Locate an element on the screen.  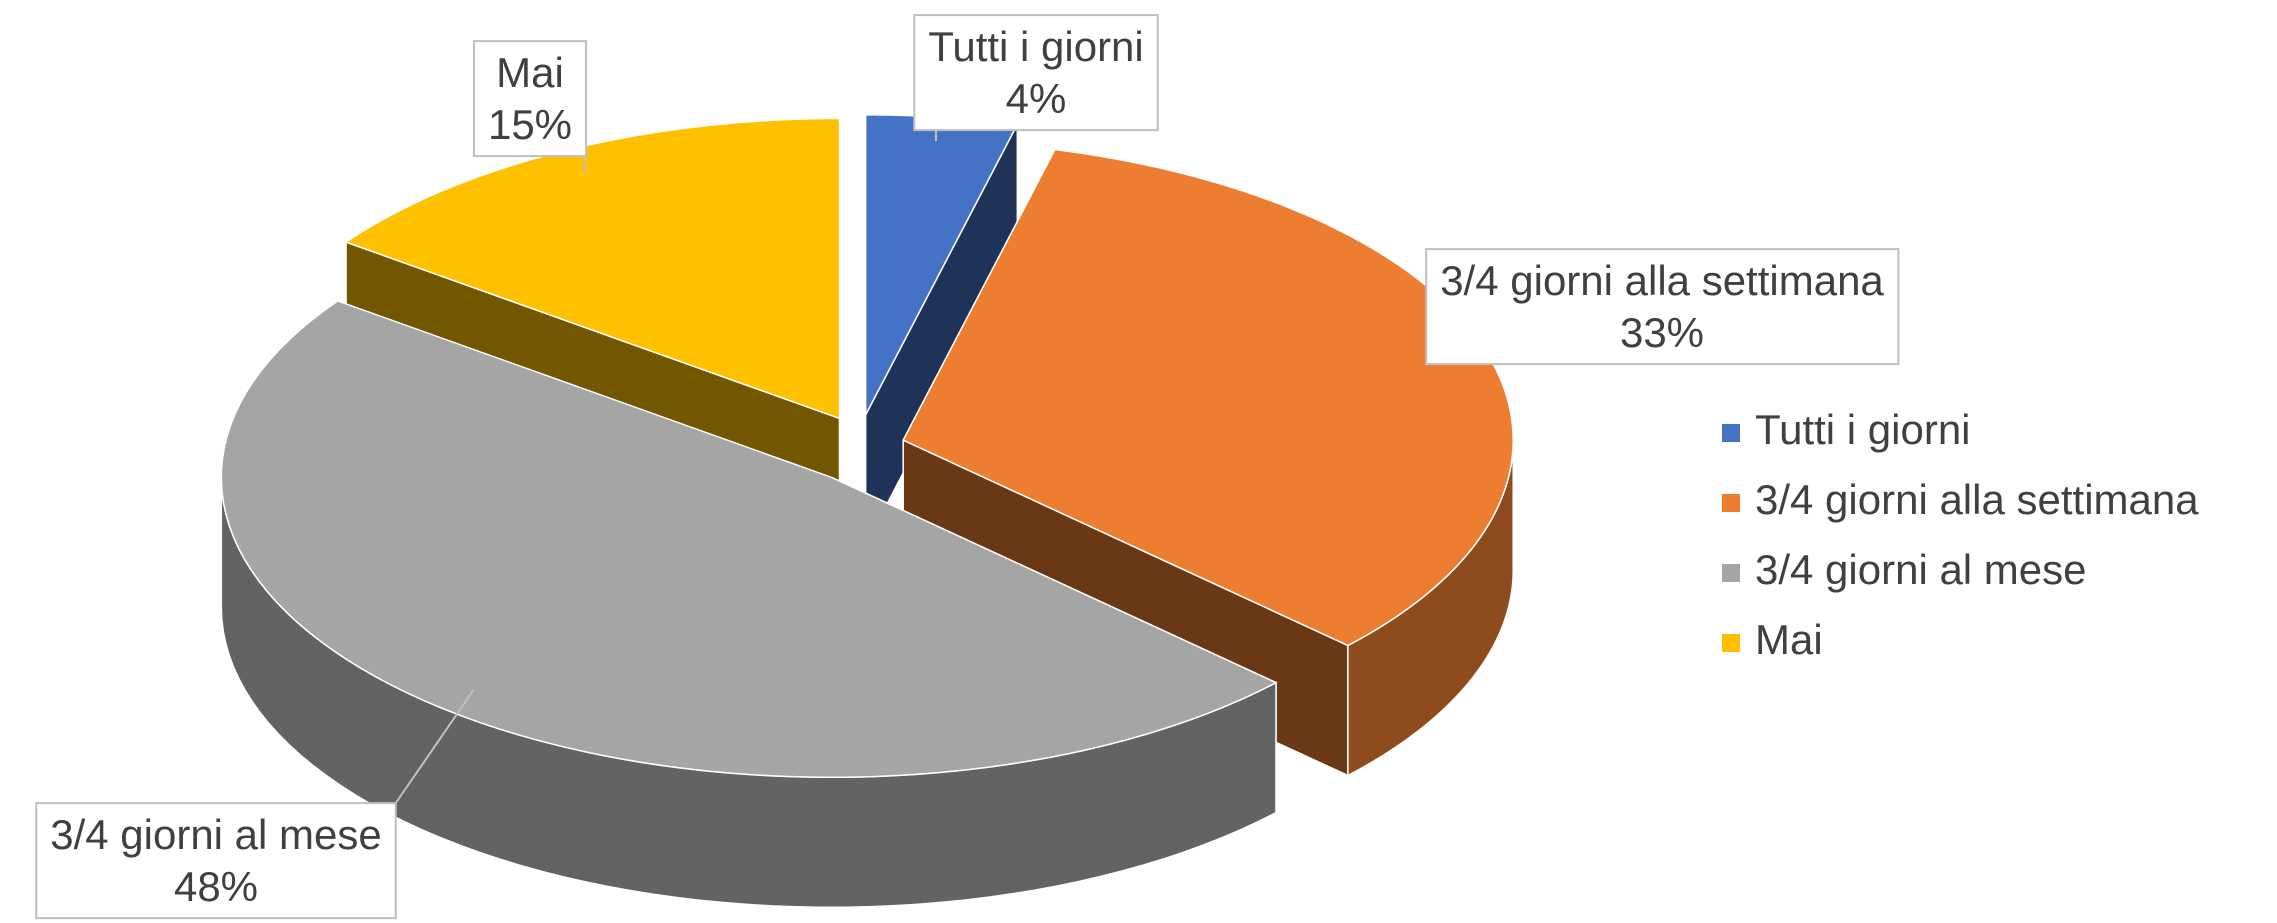
data-label: Tutti i giorni 4% is located at coordinates (1036, 73).